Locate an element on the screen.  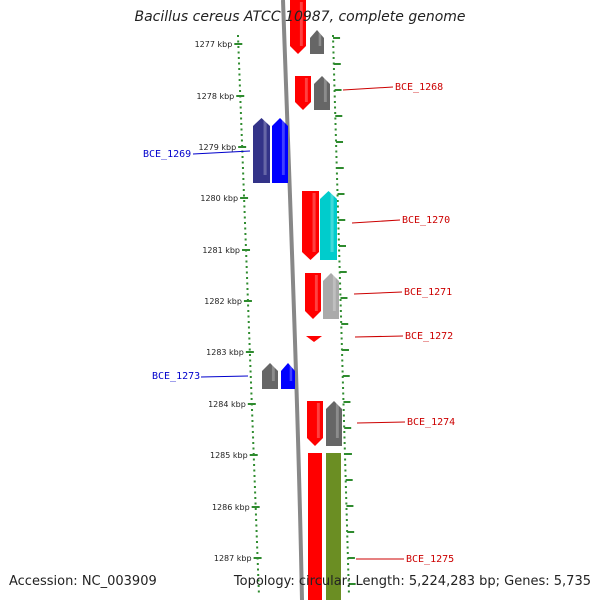
left-tick-rail is located at coordinates (248, 314).